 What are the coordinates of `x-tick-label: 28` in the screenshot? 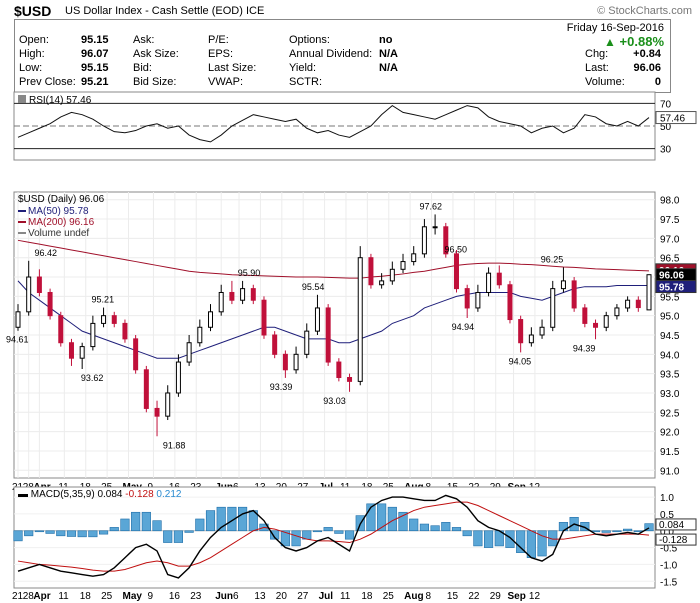 It's located at (29, 596).